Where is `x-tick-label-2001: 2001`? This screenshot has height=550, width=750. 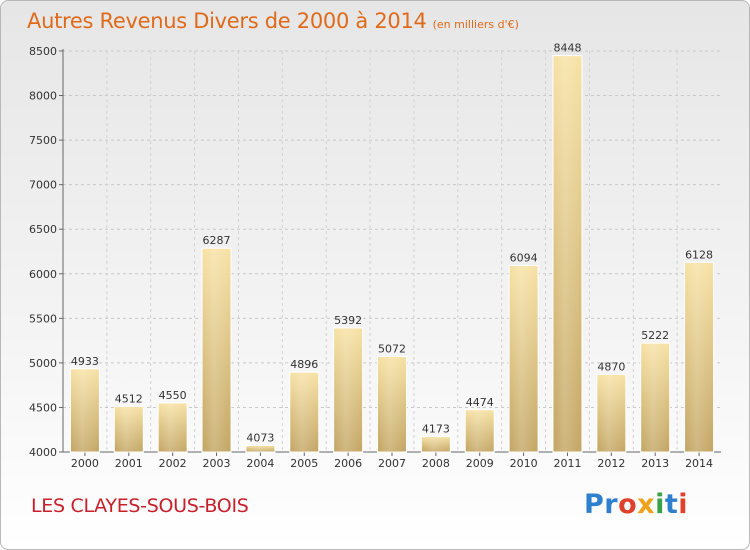 x-tick-label-2001: 2001 is located at coordinates (129, 463).